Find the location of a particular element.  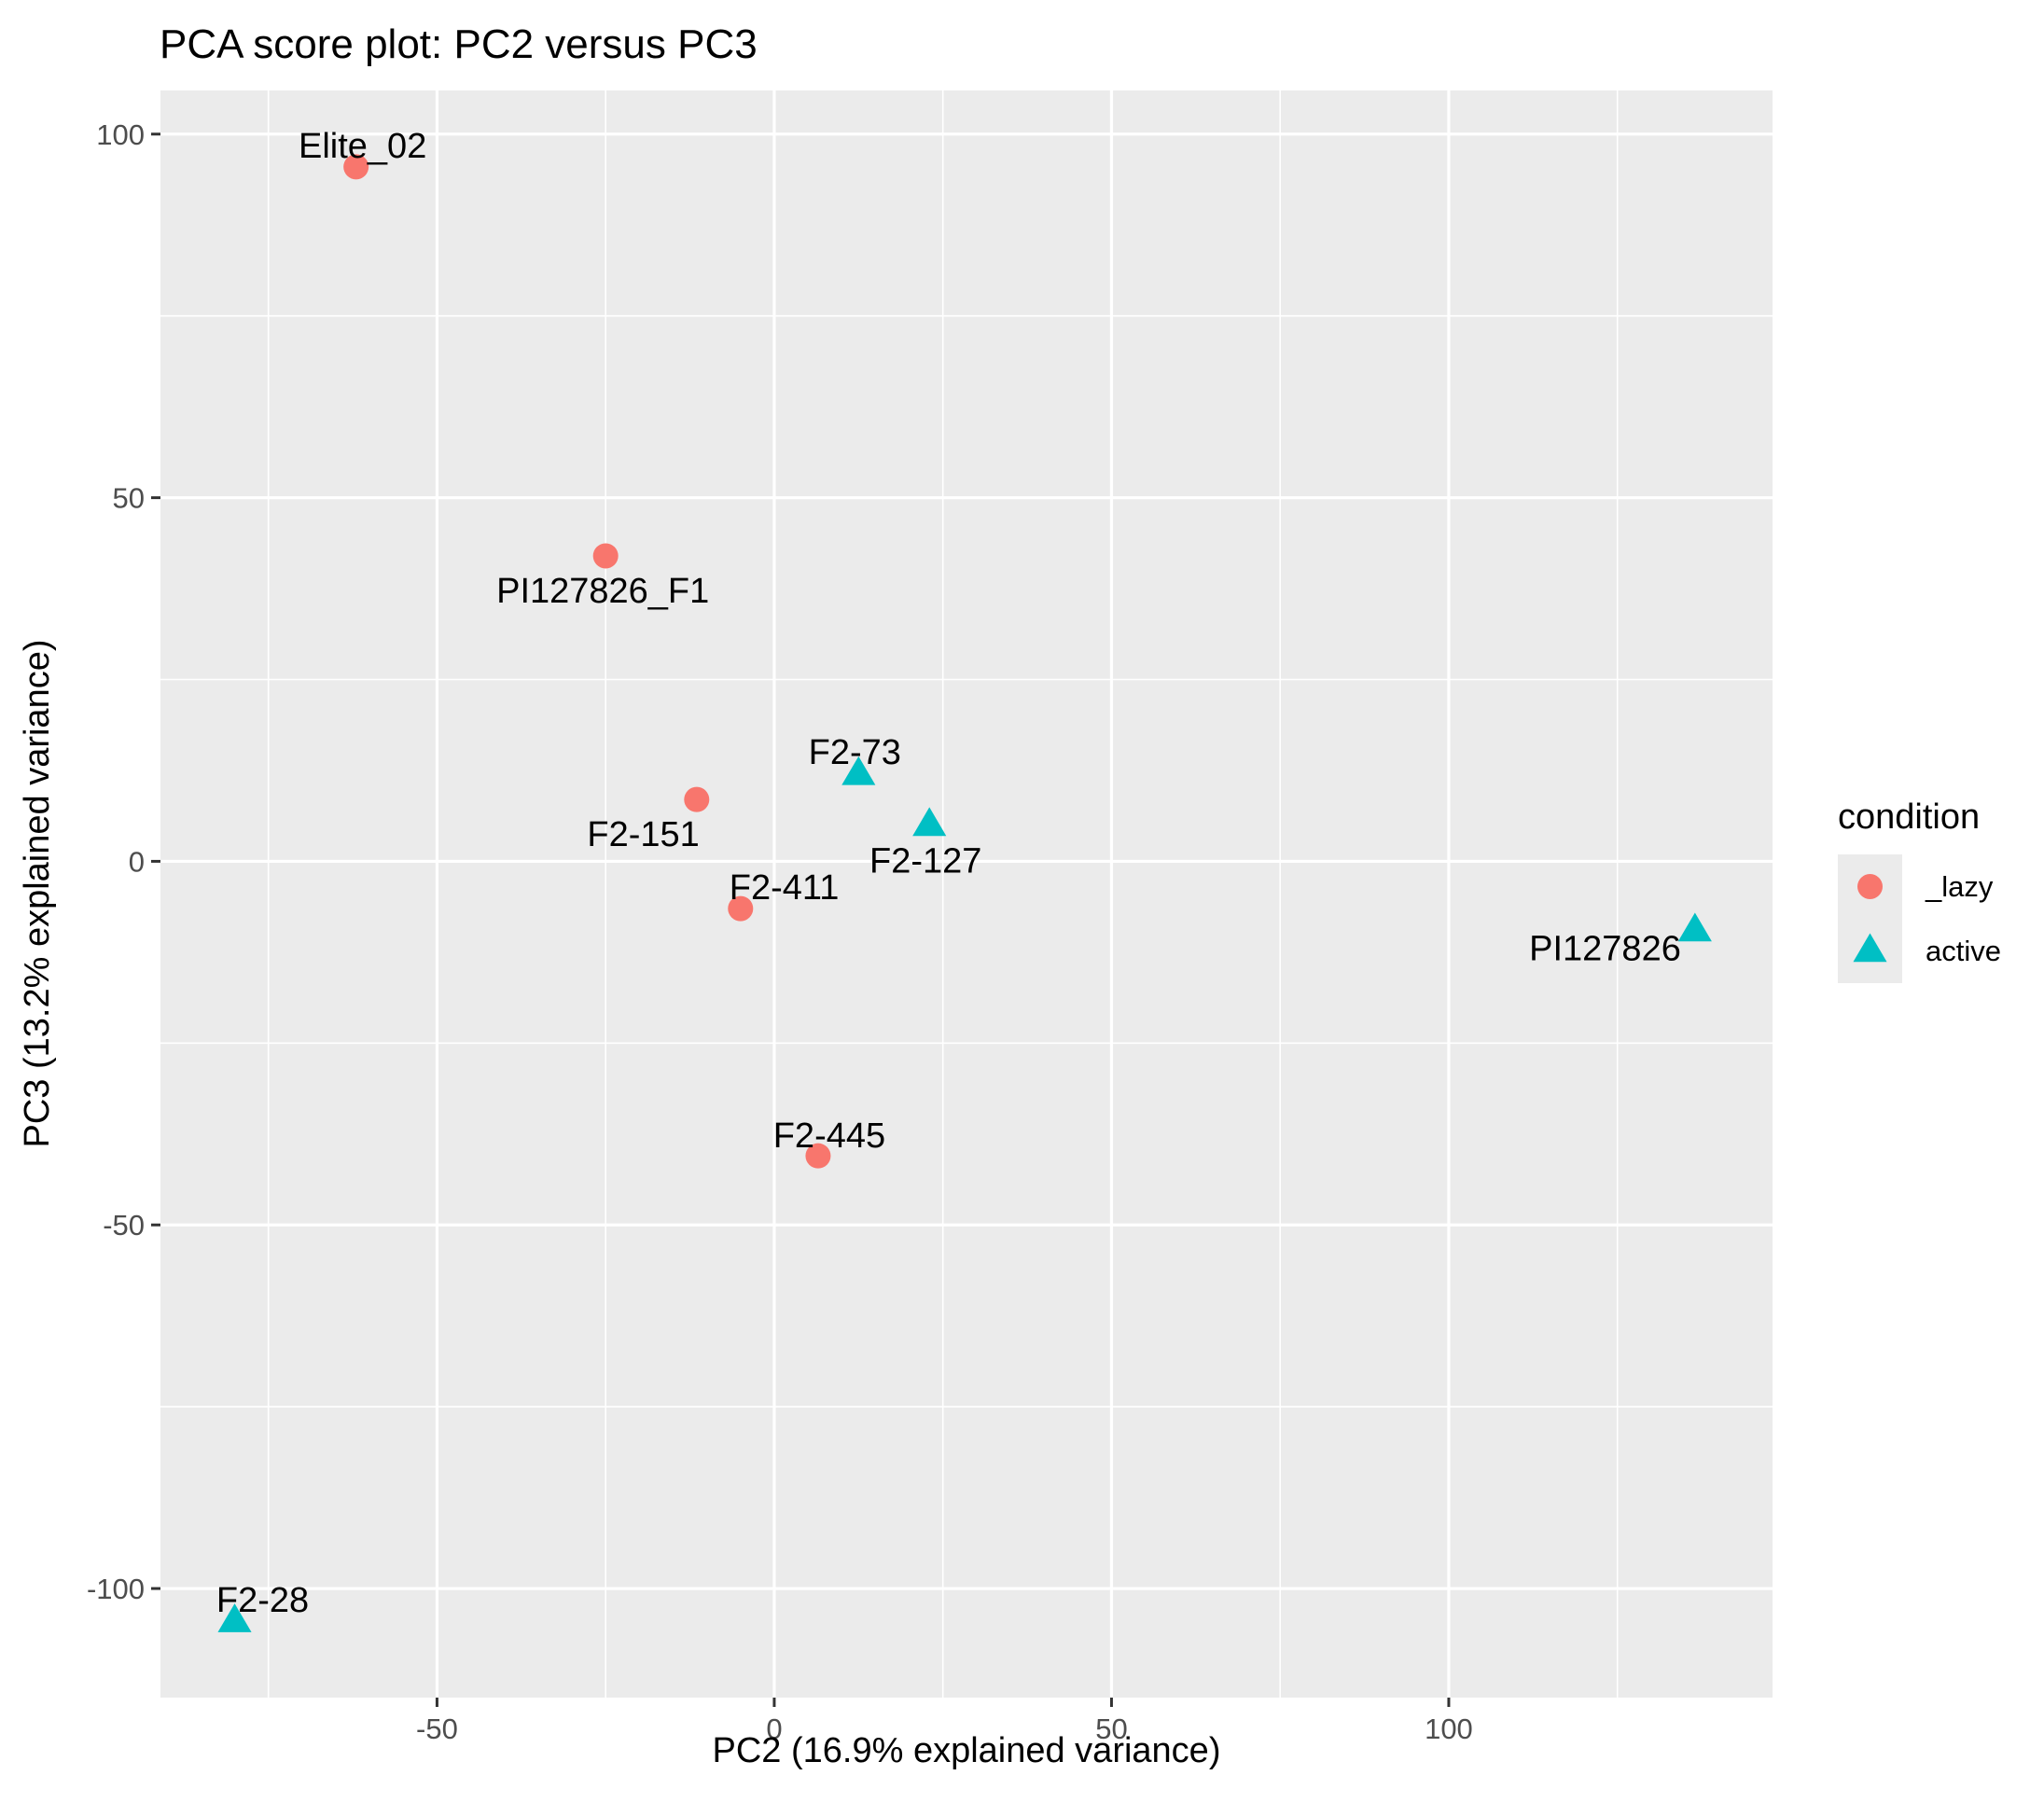

y-tick-label: -50 is located at coordinates (124, 1225).